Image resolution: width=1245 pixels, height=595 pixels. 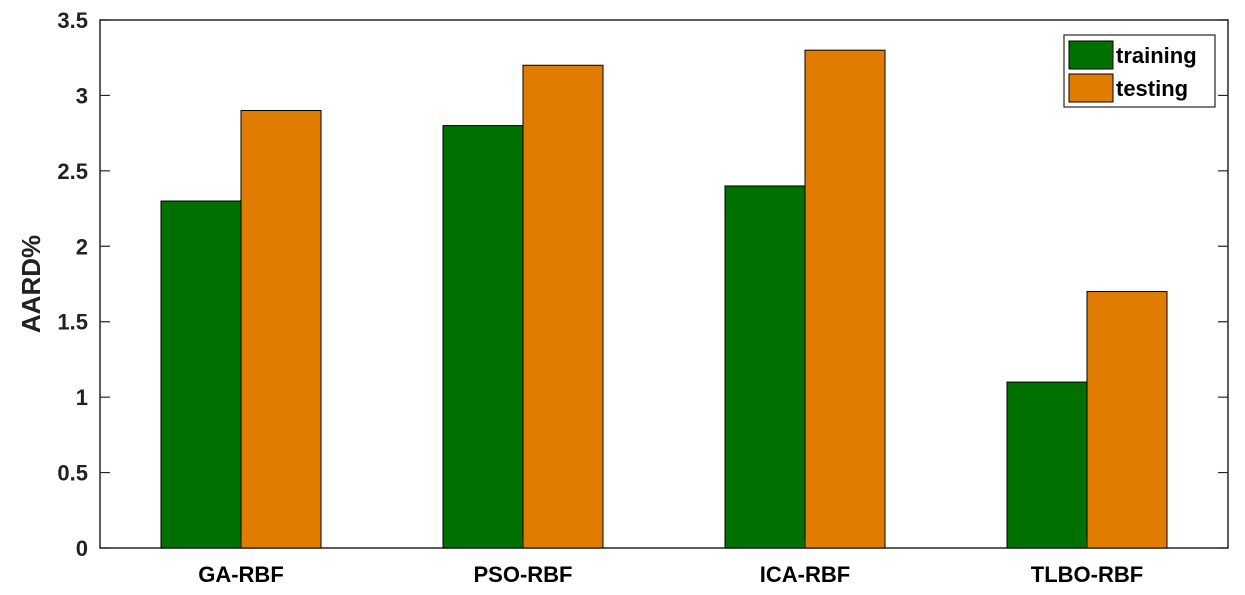 I want to click on y-tick-label: 2.5, so click(x=72, y=171).